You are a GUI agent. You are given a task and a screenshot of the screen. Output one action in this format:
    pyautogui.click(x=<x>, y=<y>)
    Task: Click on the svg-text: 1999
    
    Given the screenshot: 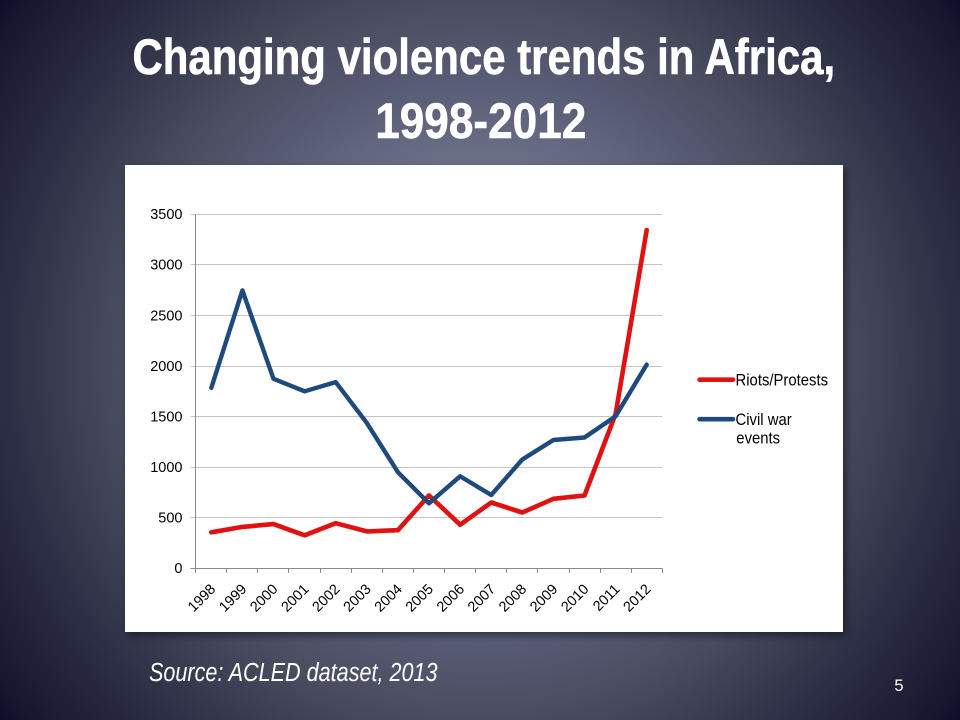 What is the action you would take?
    pyautogui.click(x=233, y=599)
    